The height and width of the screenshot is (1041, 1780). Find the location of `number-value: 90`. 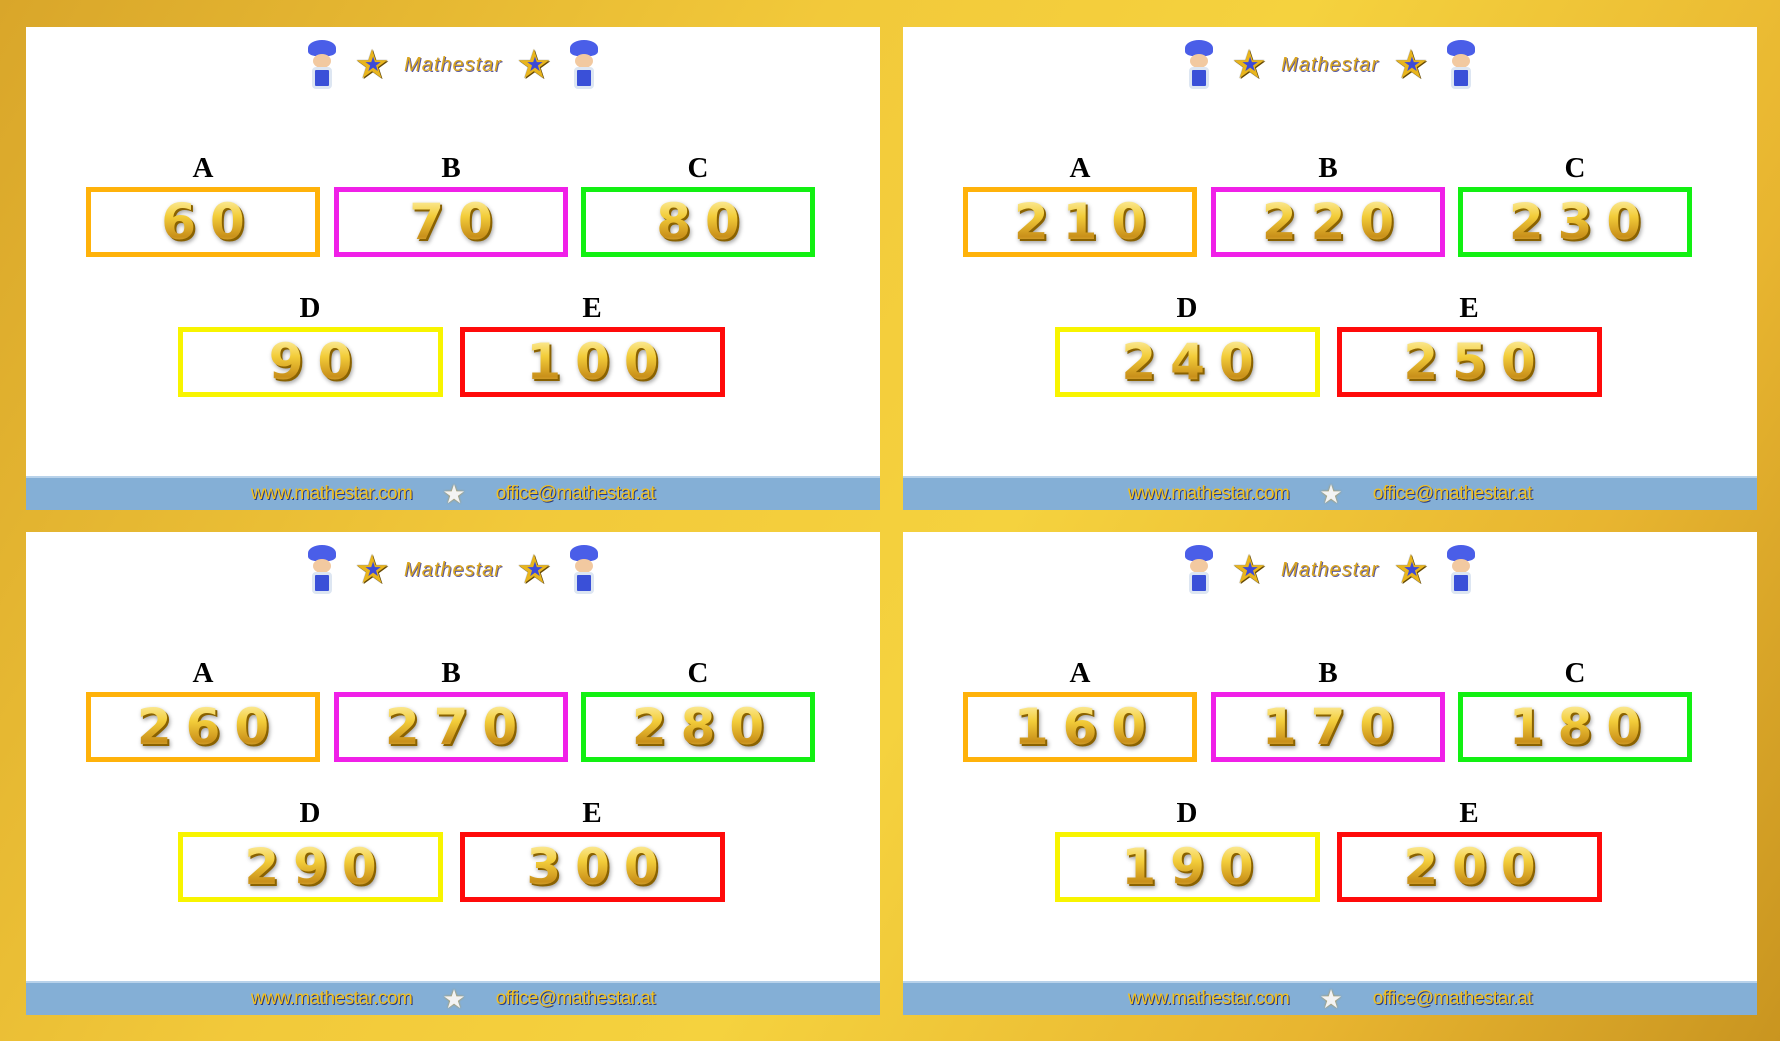

number-value: 90 is located at coordinates (311, 362).